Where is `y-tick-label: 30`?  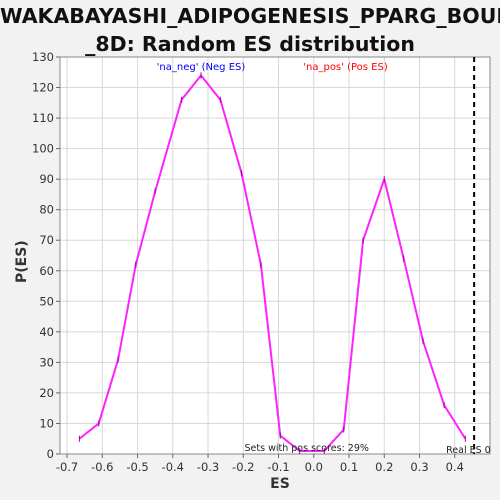 y-tick-label: 30 is located at coordinates (46, 362).